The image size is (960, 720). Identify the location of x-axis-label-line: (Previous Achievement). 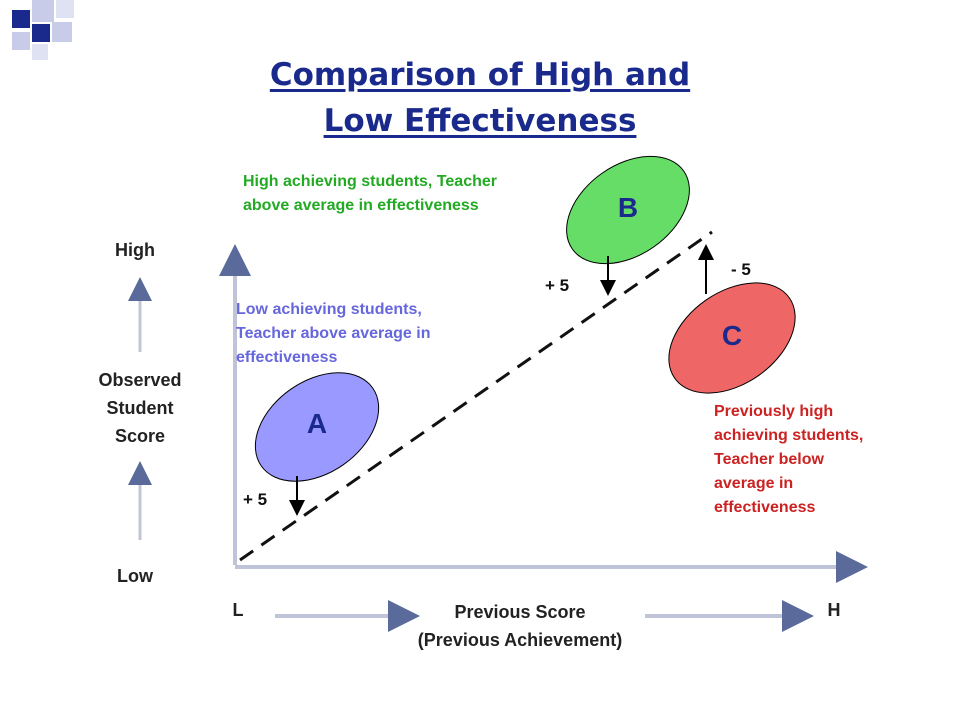
(520, 640).